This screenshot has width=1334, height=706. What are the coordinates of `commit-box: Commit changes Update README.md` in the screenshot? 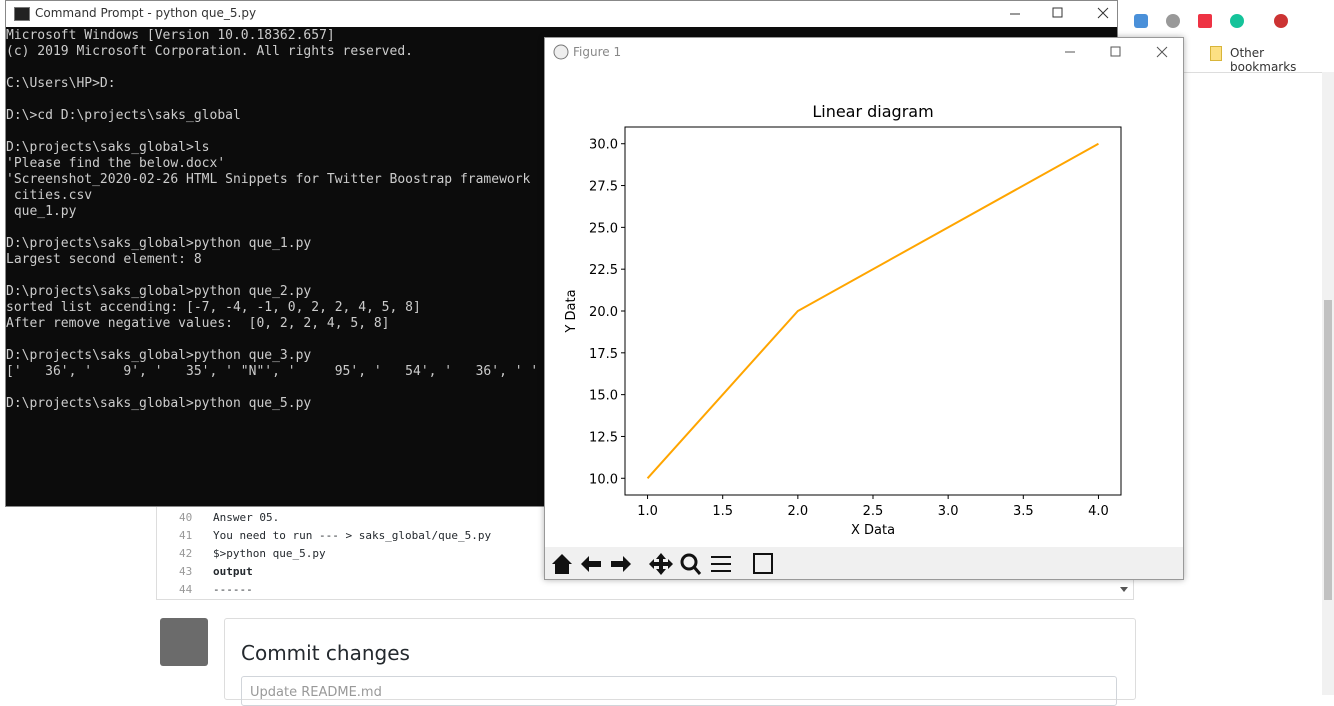 It's located at (680, 662).